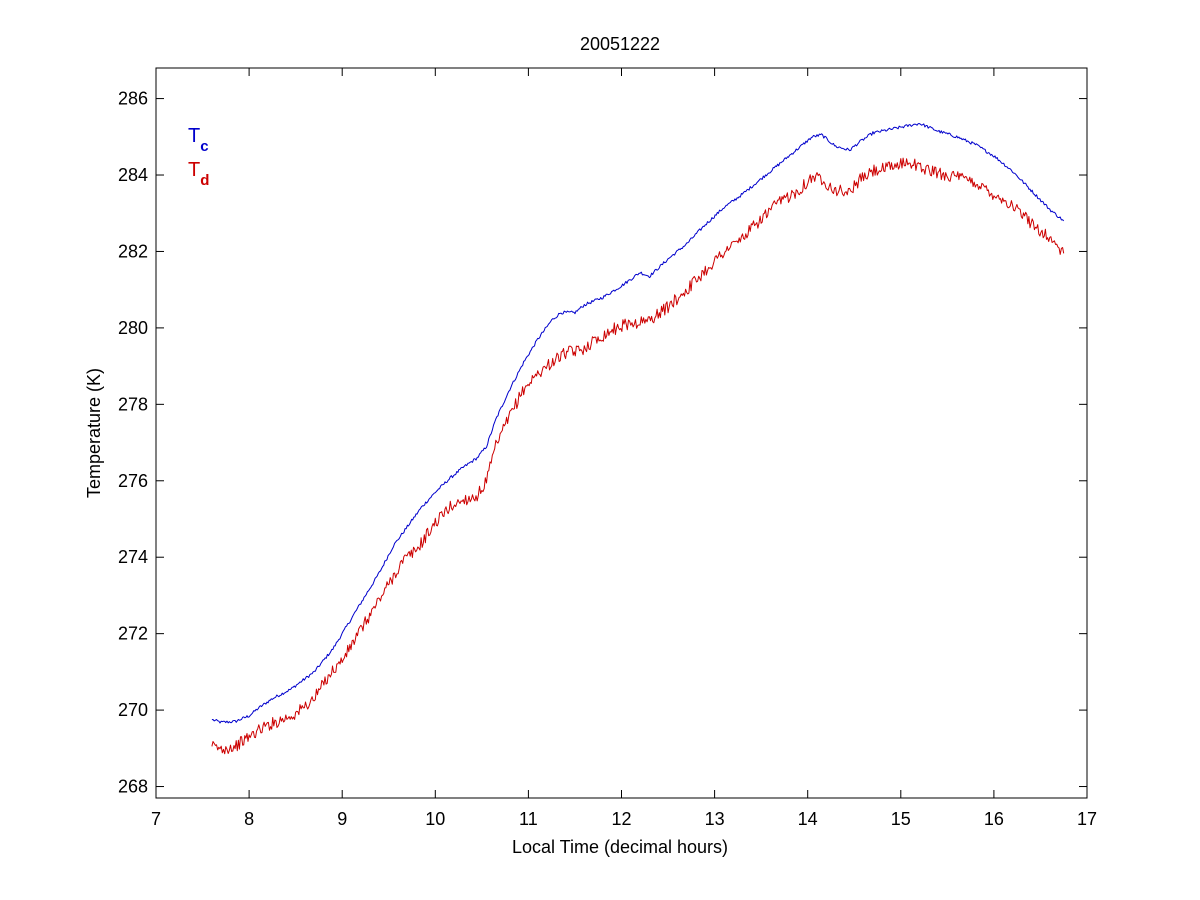 The height and width of the screenshot is (900, 1200). What do you see at coordinates (94, 433) in the screenshot?
I see `y-axis-label: Temperature (K)` at bounding box center [94, 433].